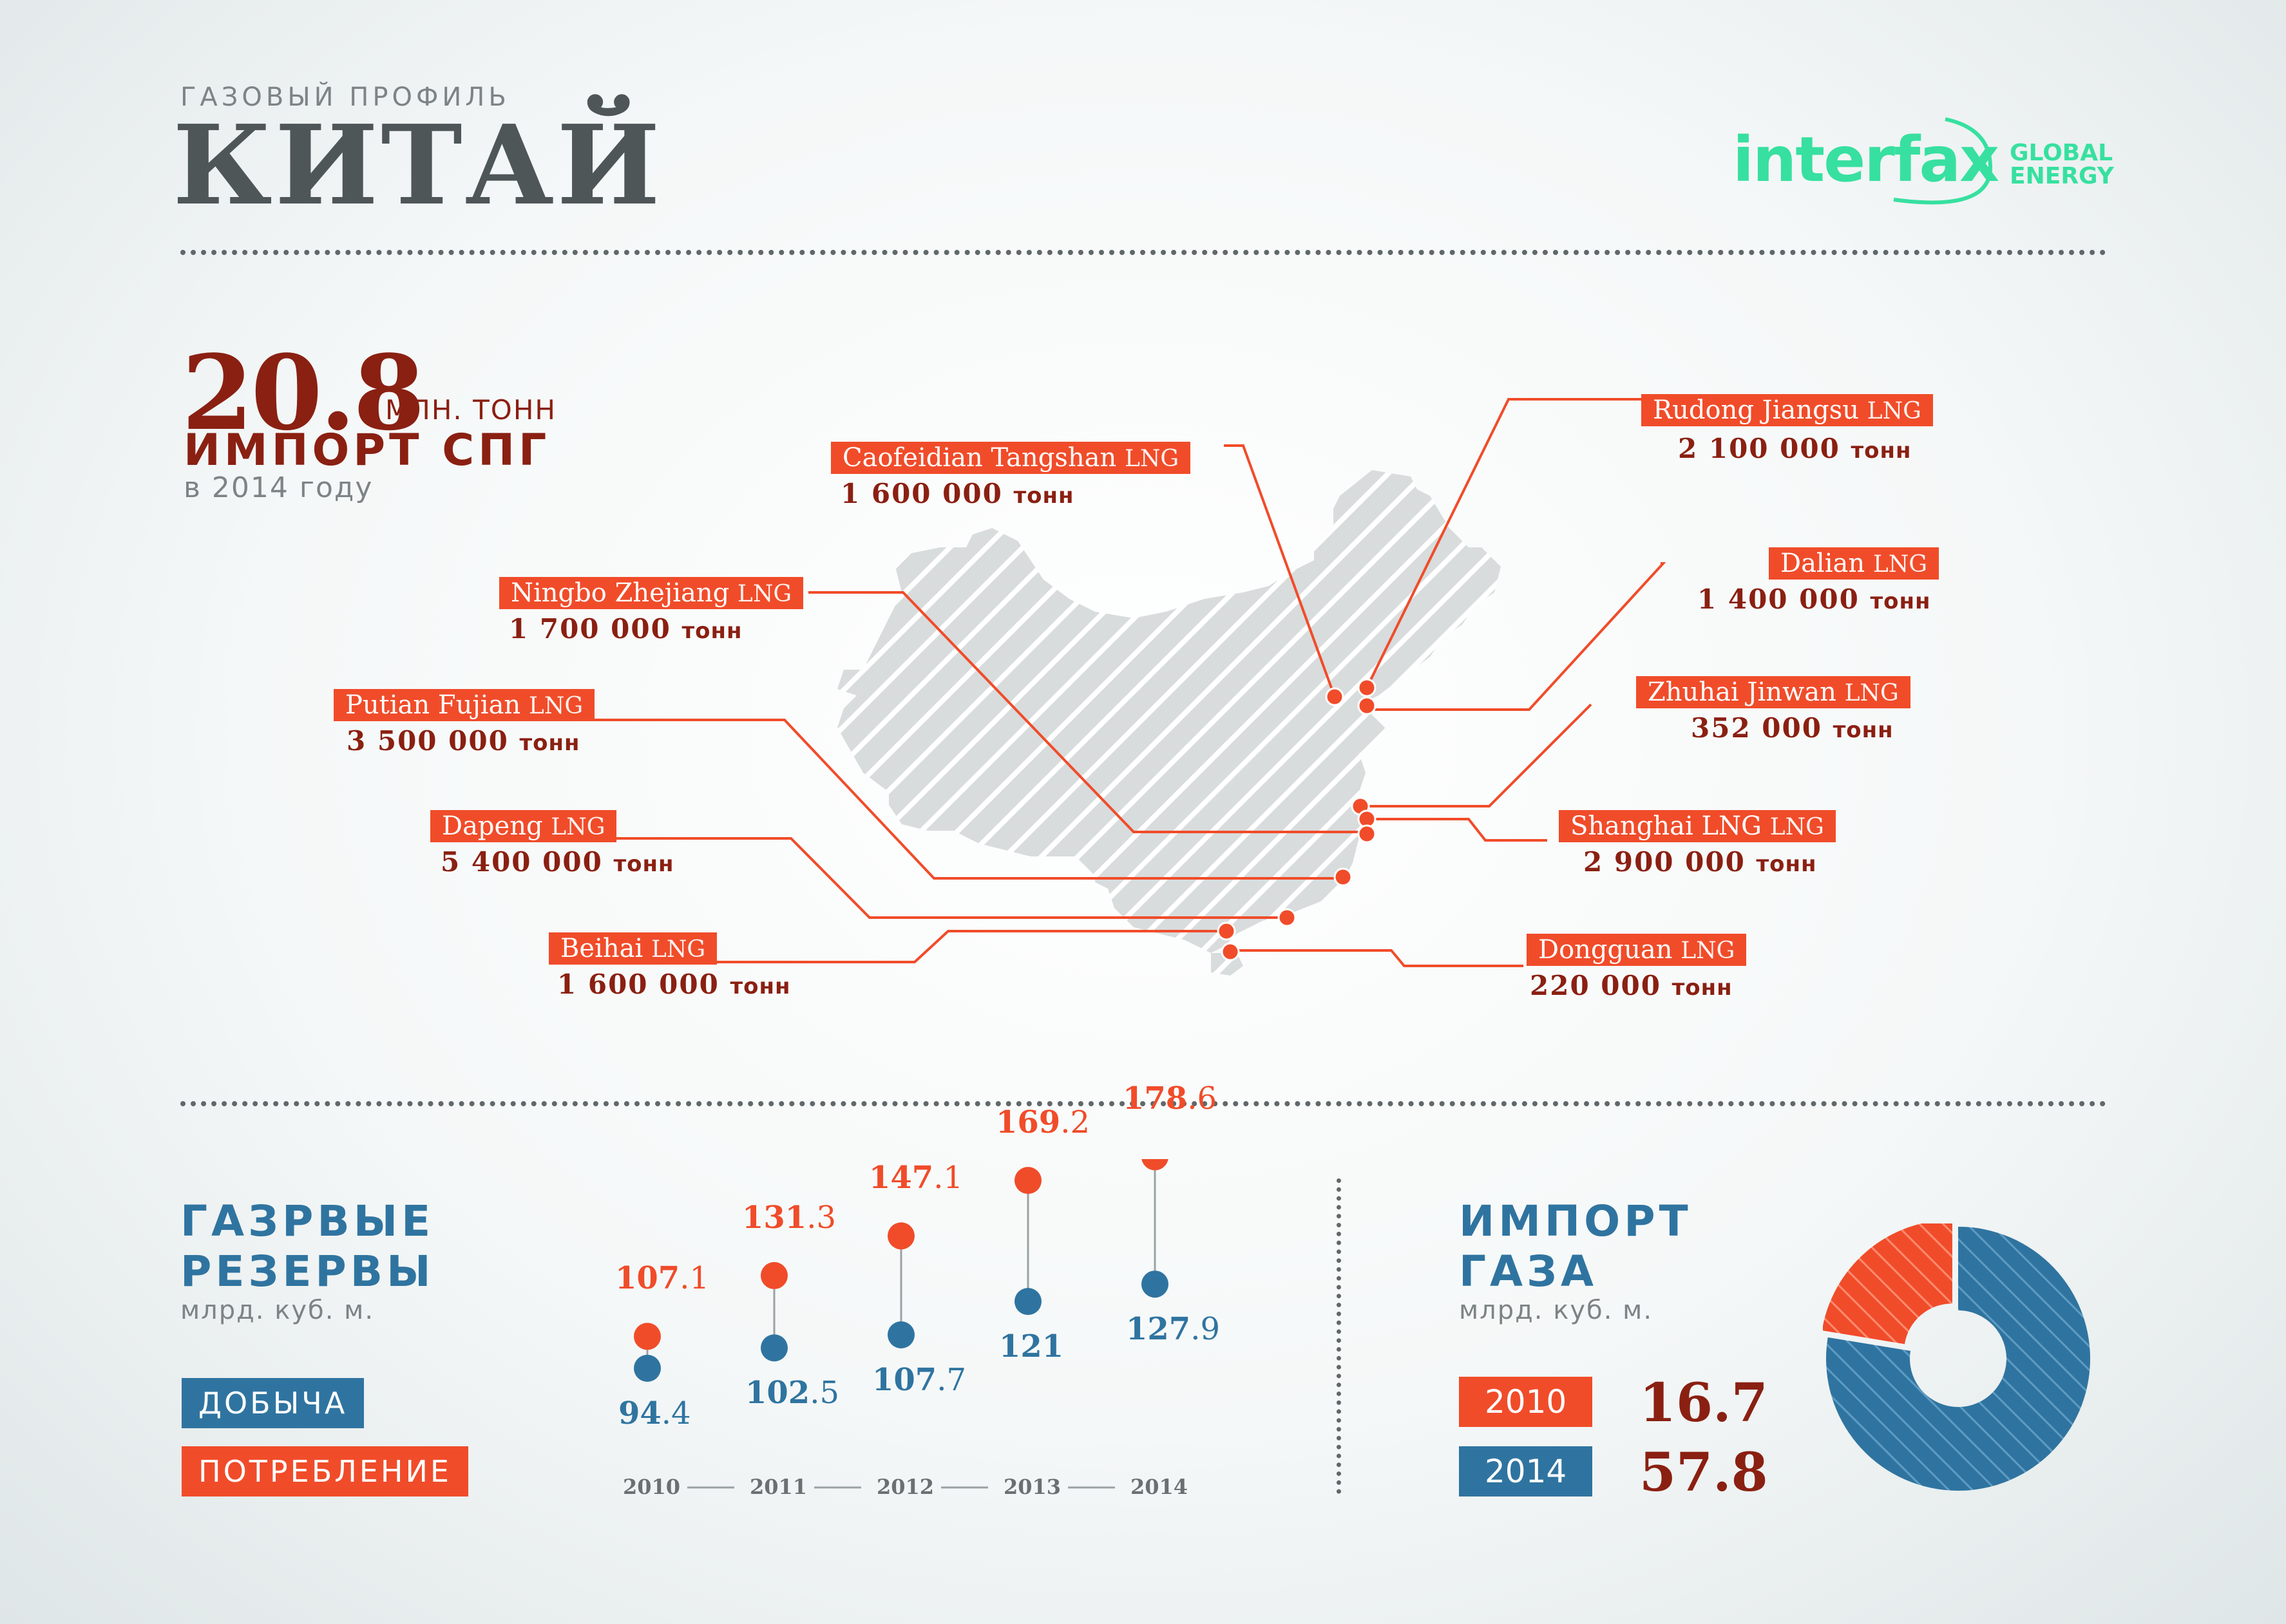 The width and height of the screenshot is (2286, 1624). Describe the element at coordinates (418, 166) in the screenshot. I see `page-title: КИТАЙ` at that location.